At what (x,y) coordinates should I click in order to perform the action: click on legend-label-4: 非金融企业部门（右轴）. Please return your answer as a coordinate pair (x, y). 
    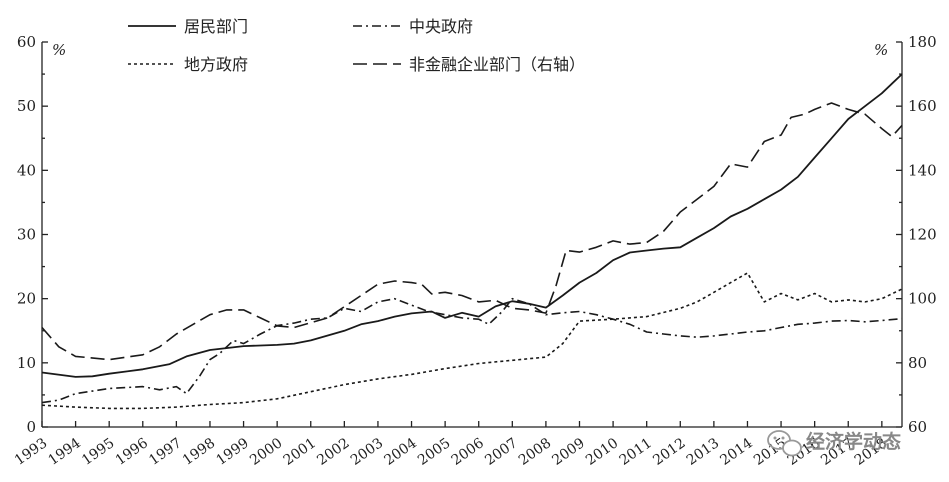
    Looking at the image, I should click on (497, 64).